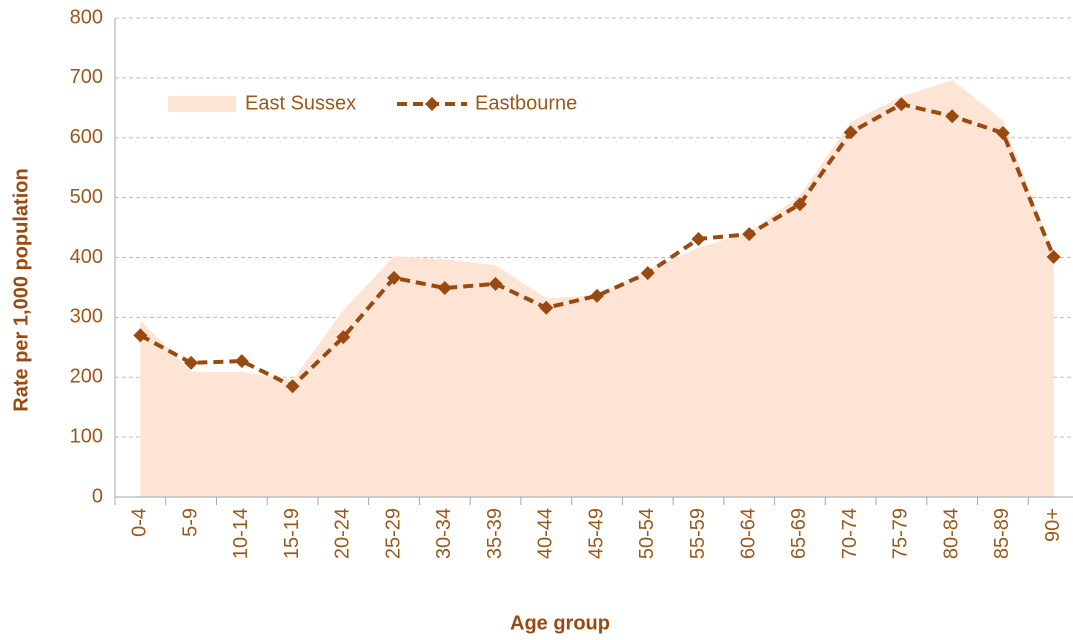 This screenshot has width=1073, height=640. Describe the element at coordinates (432, 104) in the screenshot. I see `legend-marker` at that location.